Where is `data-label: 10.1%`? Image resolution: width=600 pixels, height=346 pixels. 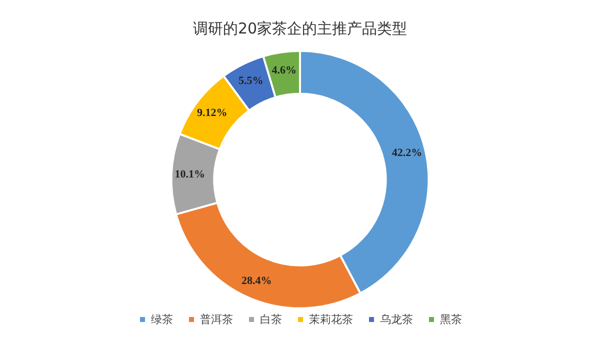 data-label: 10.1% is located at coordinates (189, 174).